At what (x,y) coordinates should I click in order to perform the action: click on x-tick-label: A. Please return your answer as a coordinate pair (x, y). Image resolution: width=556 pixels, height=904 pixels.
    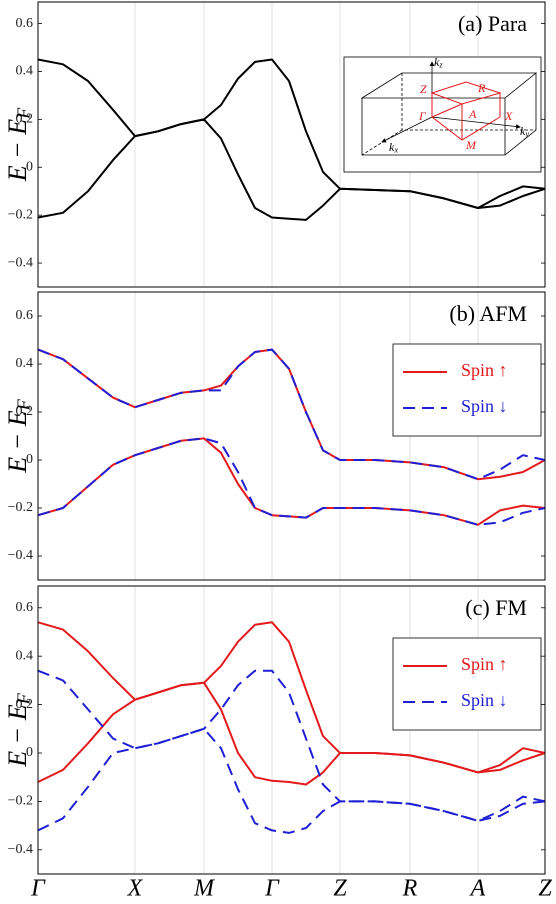
    Looking at the image, I should click on (477, 889).